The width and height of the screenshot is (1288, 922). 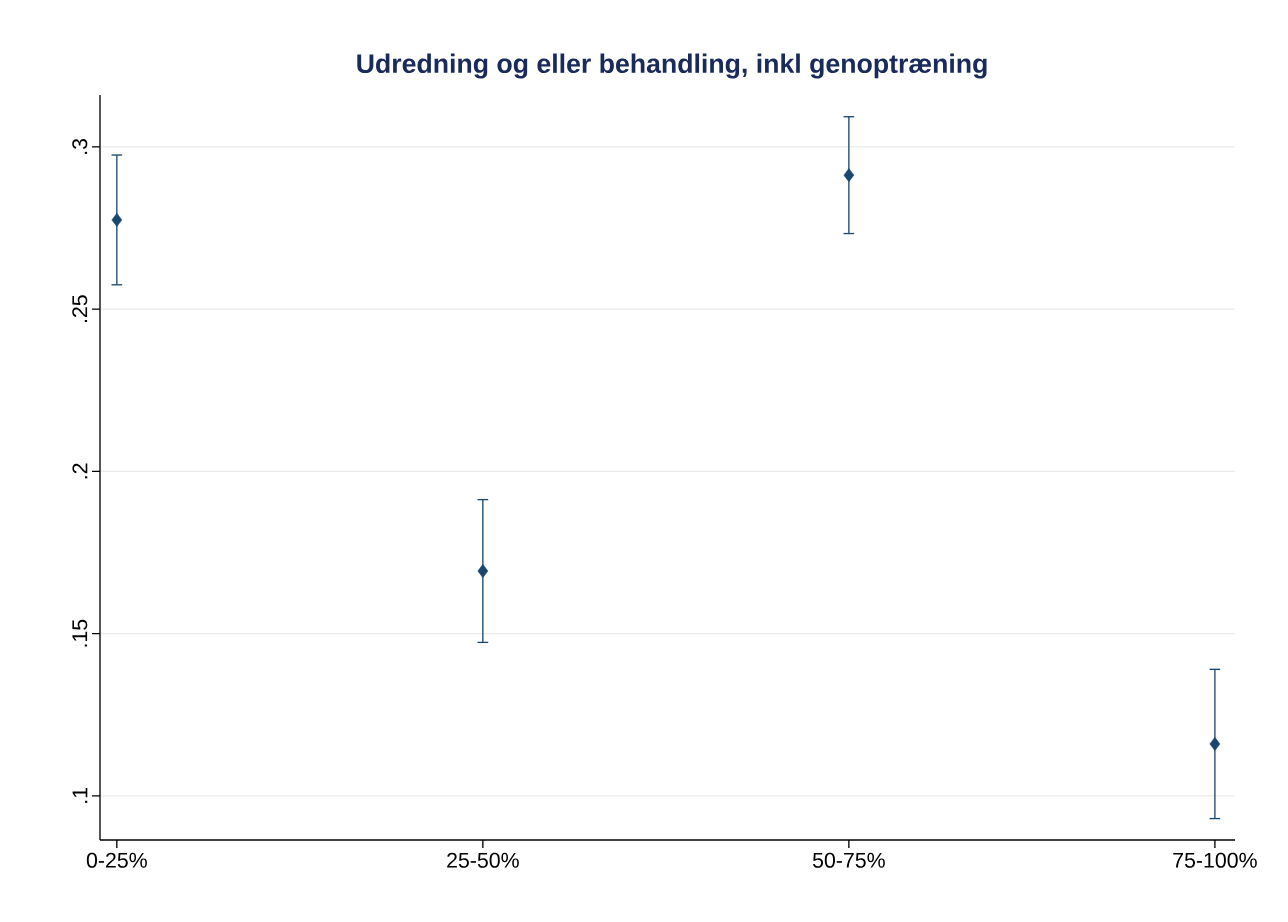 I want to click on x-tick-label: 0-25%, so click(x=116, y=860).